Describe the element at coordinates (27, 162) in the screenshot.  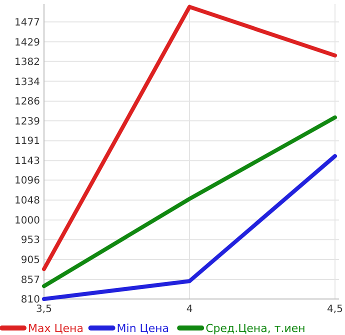
I see `y-tick-label: 1143` at that location.